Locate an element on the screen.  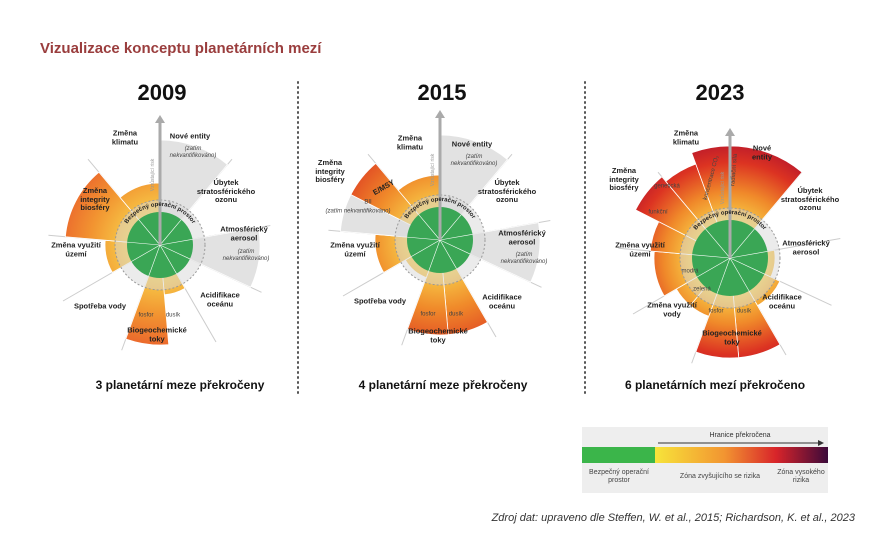
caption: 3 planetární meze překročeny is located at coordinates (180, 385).